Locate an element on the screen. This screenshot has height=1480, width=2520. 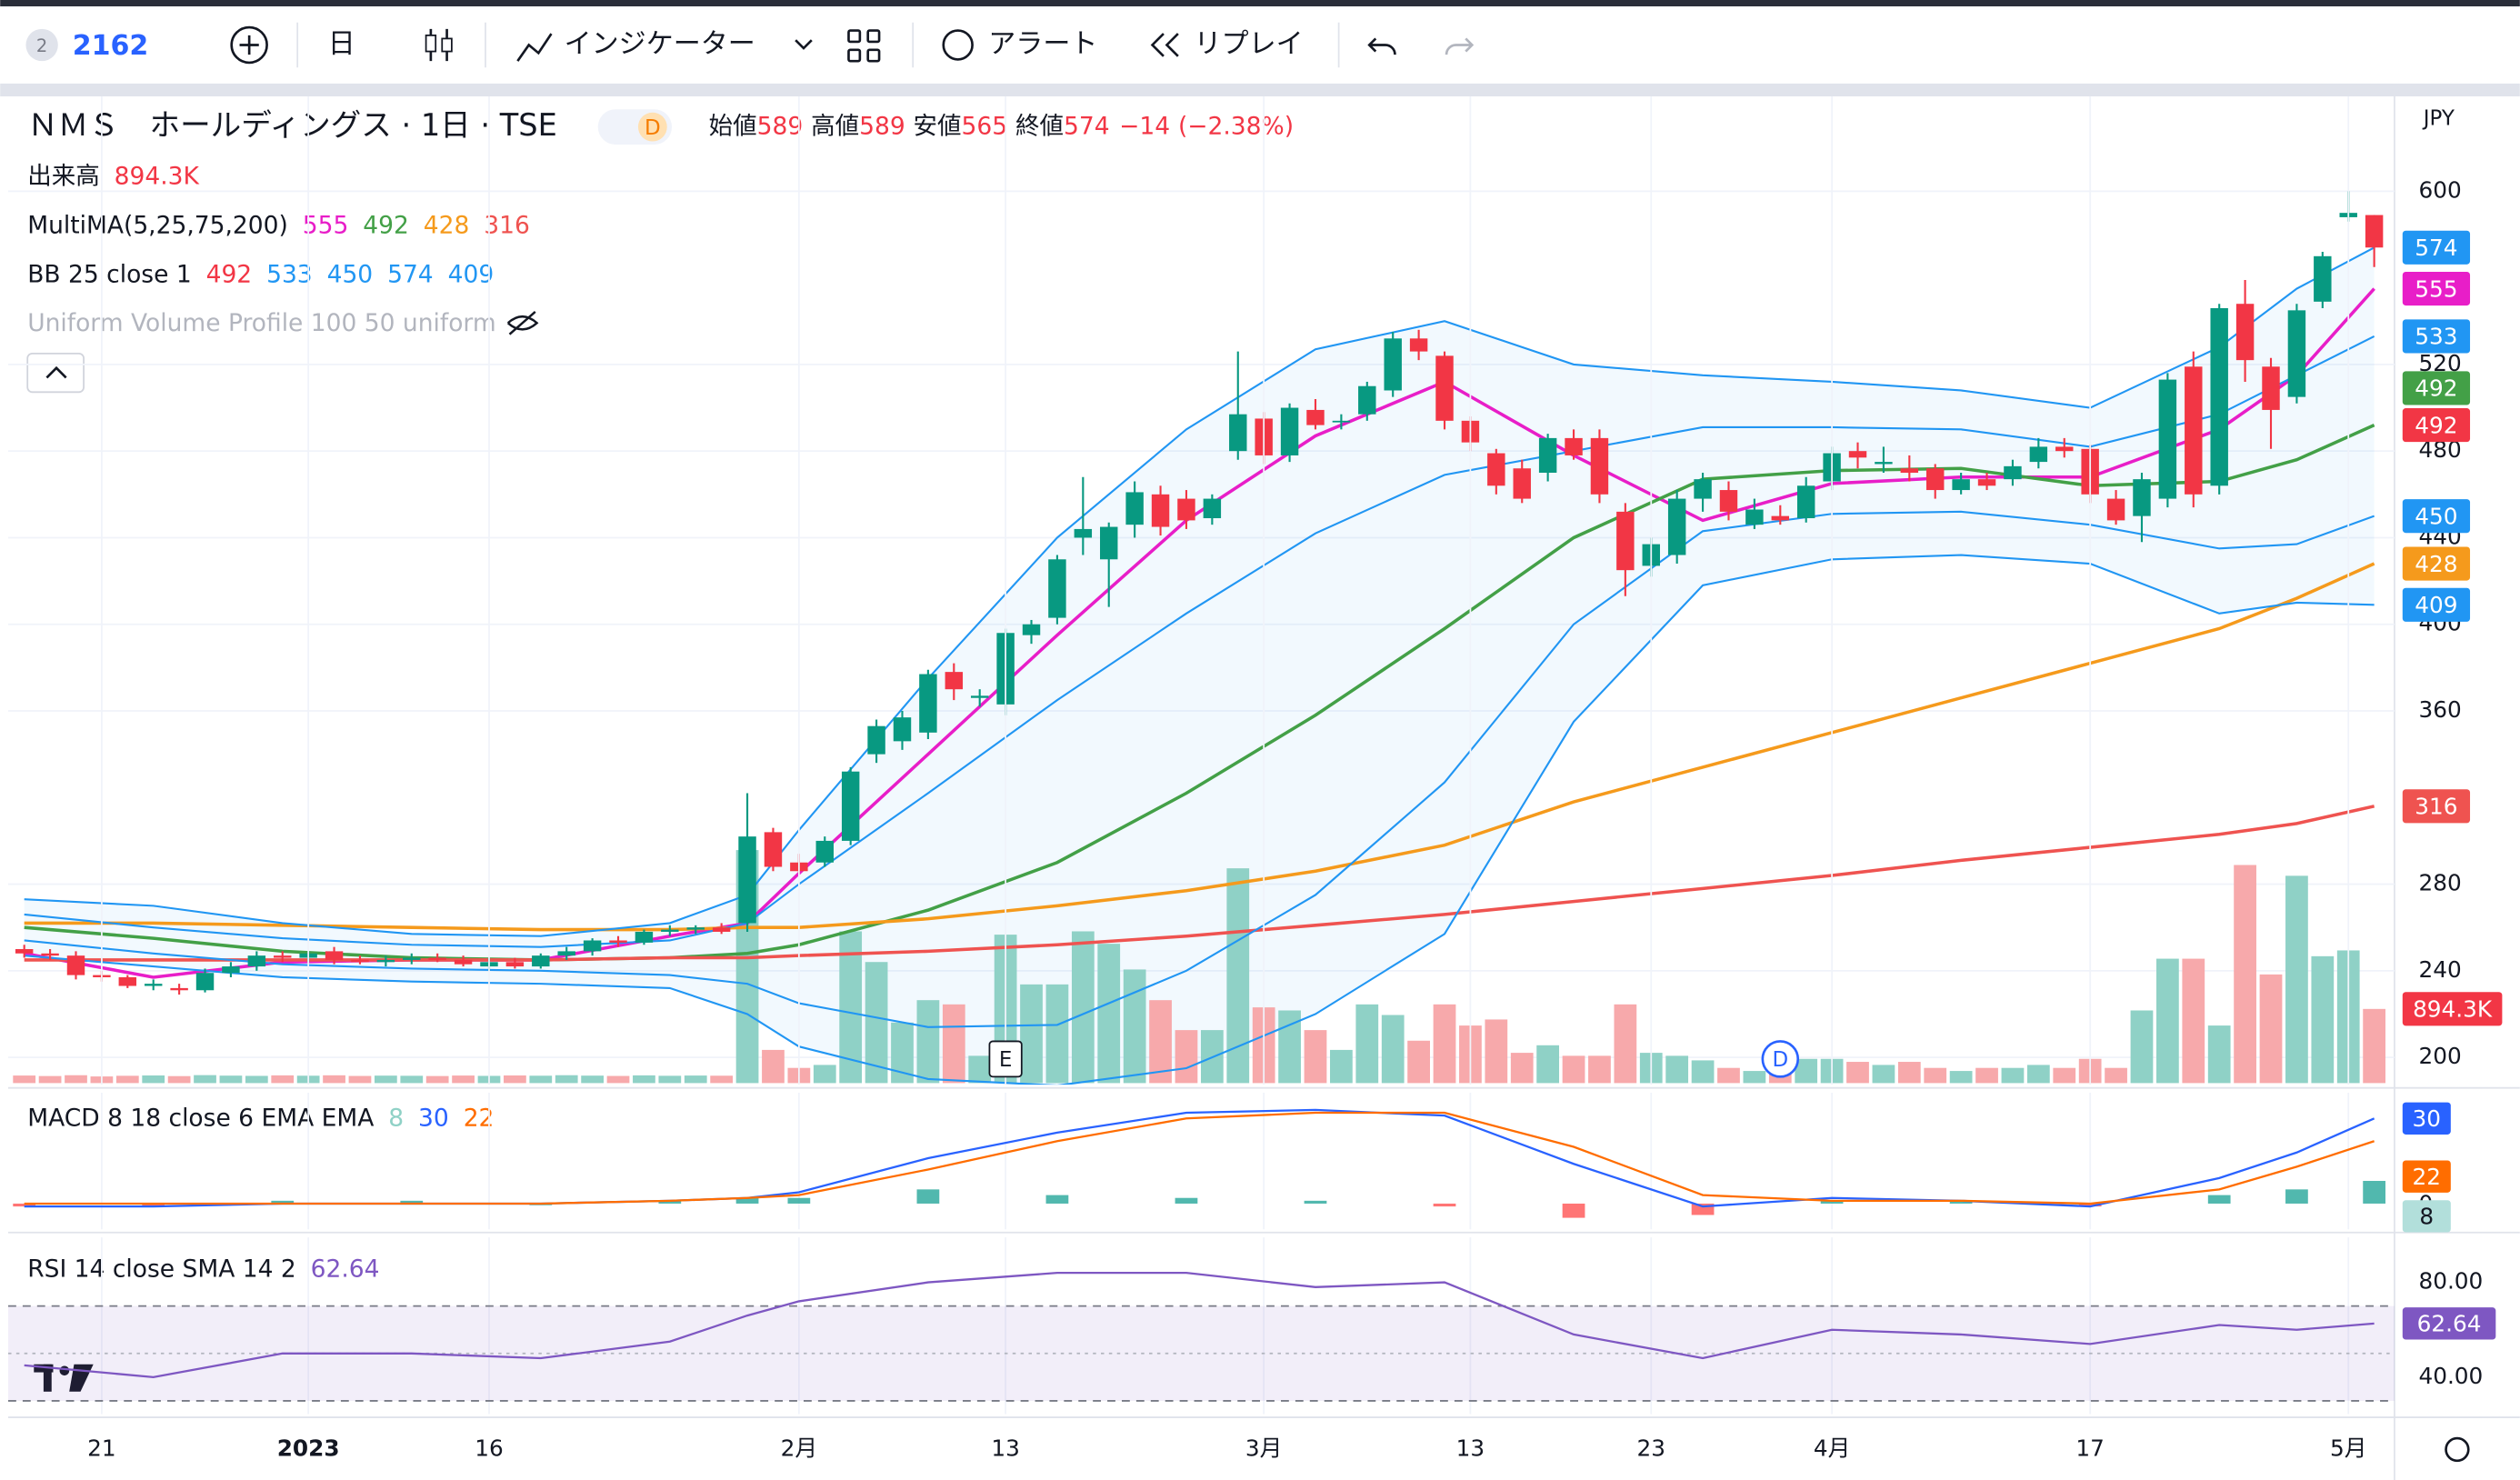
x-tick-label: 23 is located at coordinates (1651, 1448).